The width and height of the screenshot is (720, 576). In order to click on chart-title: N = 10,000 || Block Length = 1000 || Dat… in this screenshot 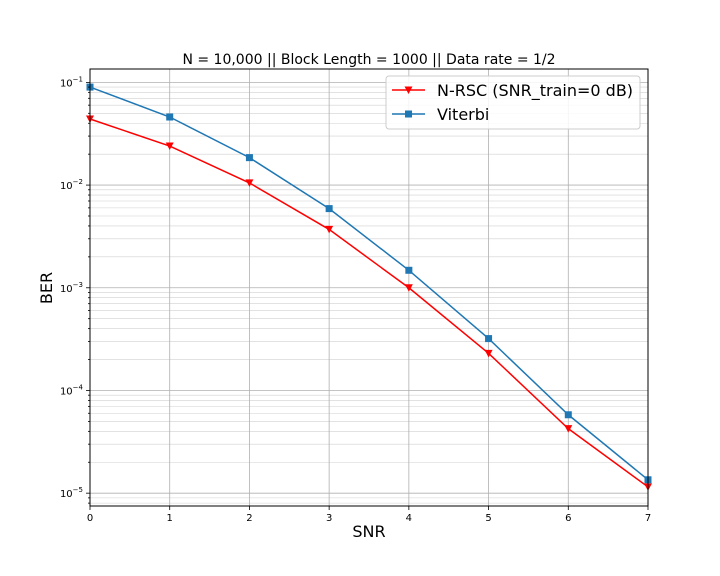, I will do `click(368, 60)`.